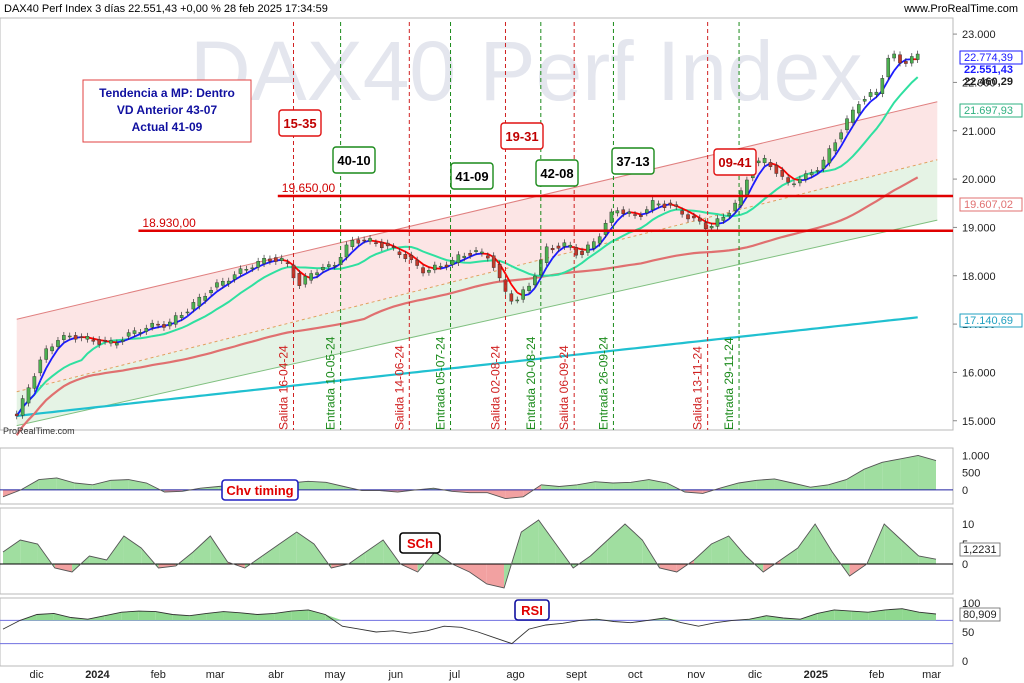 The height and width of the screenshot is (683, 1024). What do you see at coordinates (976, 456) in the screenshot?
I see `indicator-tick-label: 1.000` at bounding box center [976, 456].